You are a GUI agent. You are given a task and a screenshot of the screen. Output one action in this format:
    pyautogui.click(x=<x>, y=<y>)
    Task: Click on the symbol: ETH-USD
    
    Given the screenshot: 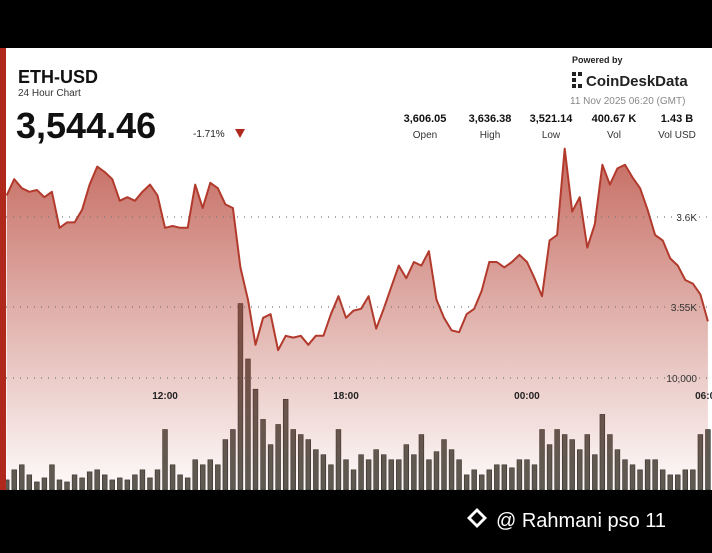 What is the action you would take?
    pyautogui.click(x=58, y=77)
    